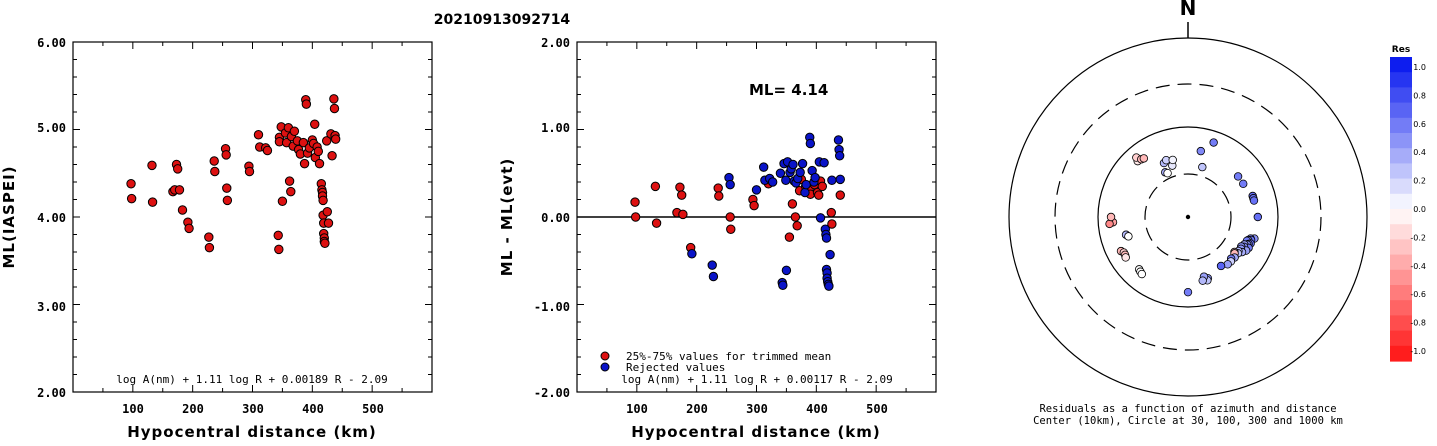 This screenshot has width=1437, height=446. What do you see at coordinates (555, 218) in the screenshot?
I see `plot2-ytick: 0.00` at bounding box center [555, 218].